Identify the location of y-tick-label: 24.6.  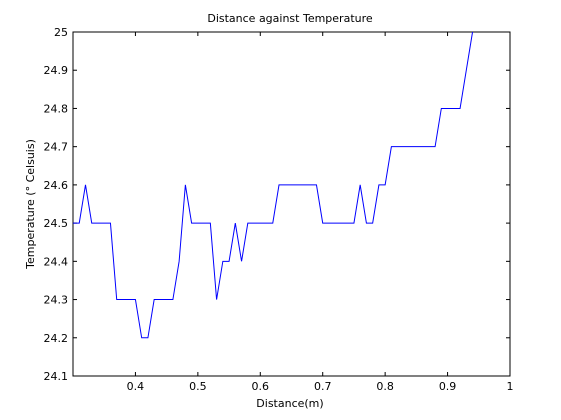
(56, 185).